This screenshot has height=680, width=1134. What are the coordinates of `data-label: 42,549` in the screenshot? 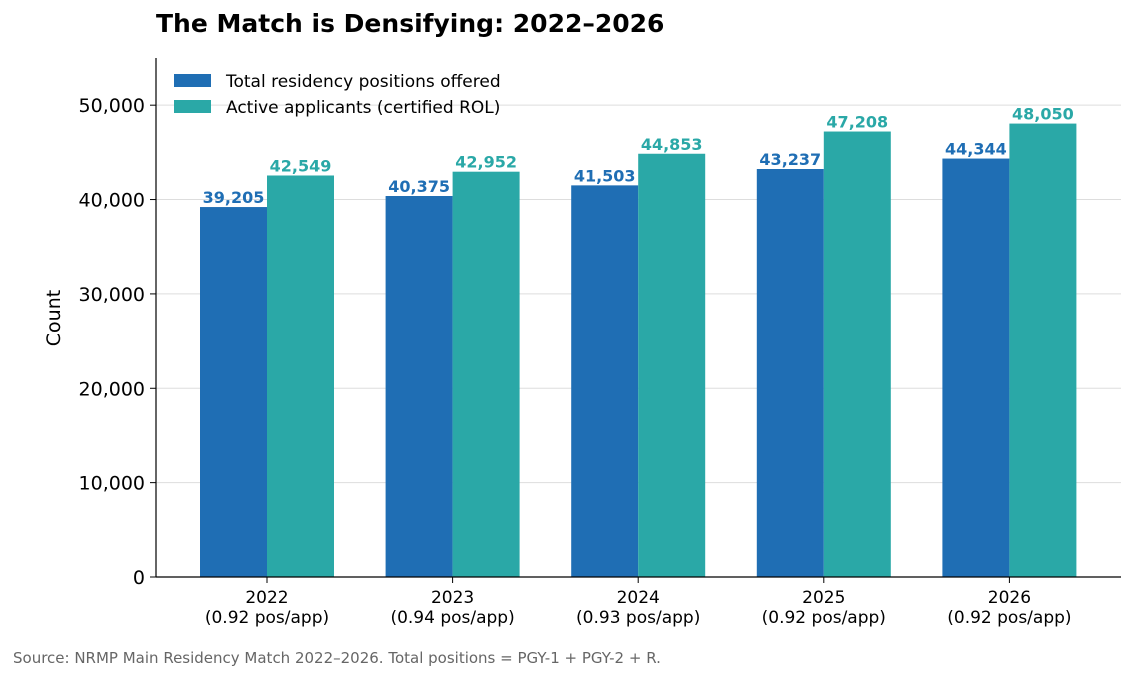 It's located at (301, 165).